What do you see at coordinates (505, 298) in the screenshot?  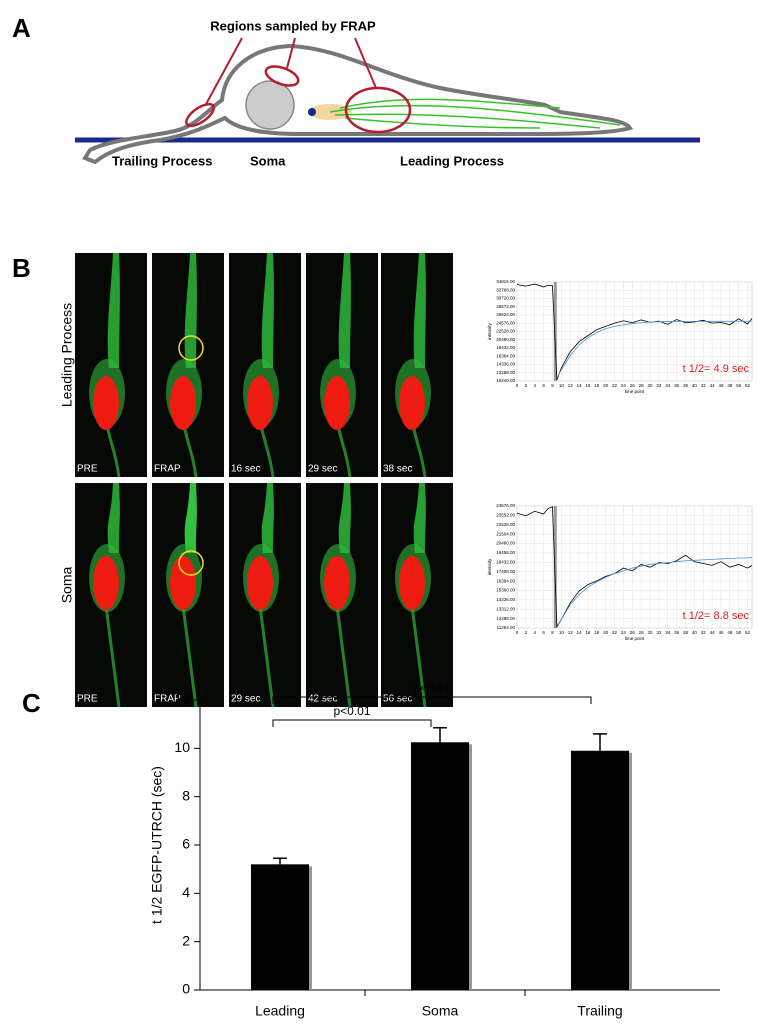 I see `y-tick-label: 30720.00` at bounding box center [505, 298].